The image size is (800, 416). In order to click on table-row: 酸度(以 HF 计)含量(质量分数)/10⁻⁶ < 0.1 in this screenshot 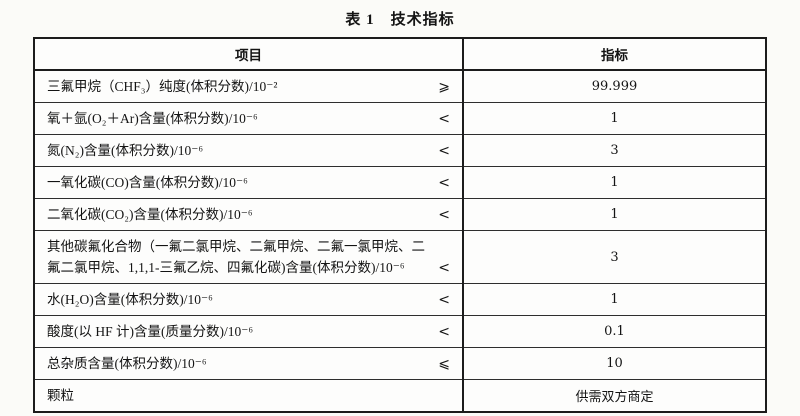, I will do `click(400, 331)`.